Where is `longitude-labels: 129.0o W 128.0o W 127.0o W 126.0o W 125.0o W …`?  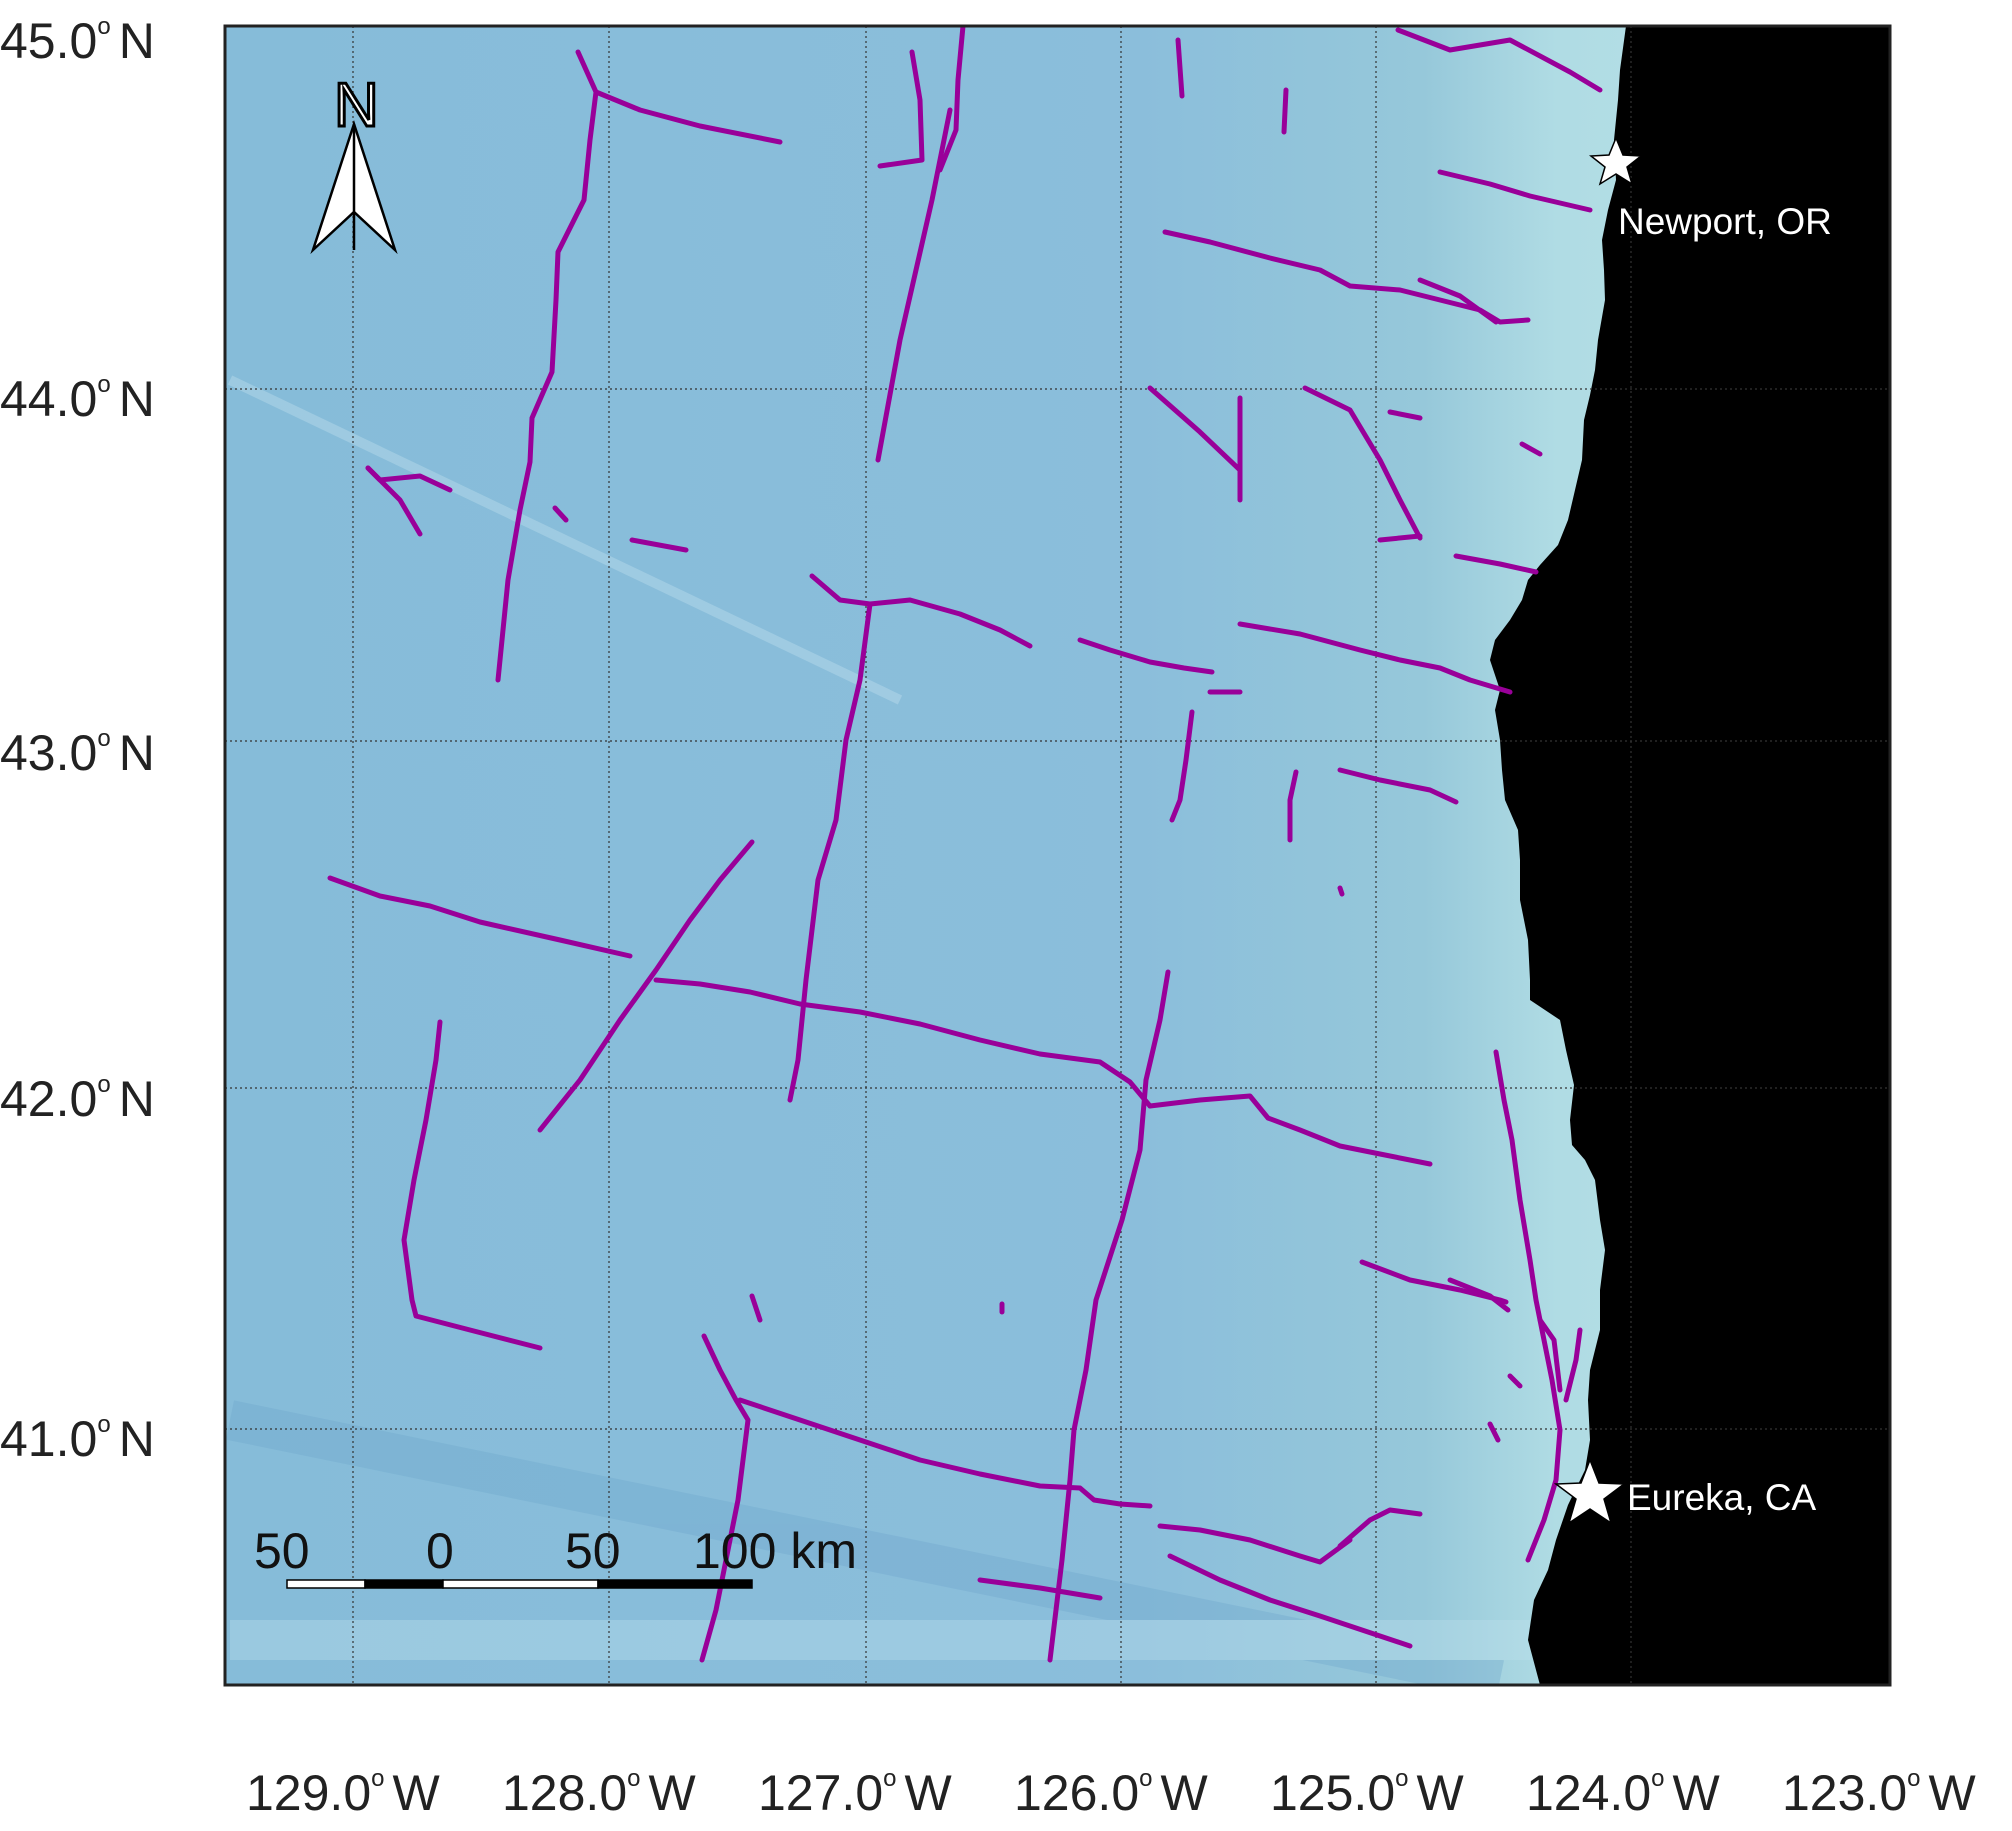
longitude-labels: 129.0o W 128.0o W 127.0o W 126.0o W 125.0o W … is located at coordinates (1111, 1793).